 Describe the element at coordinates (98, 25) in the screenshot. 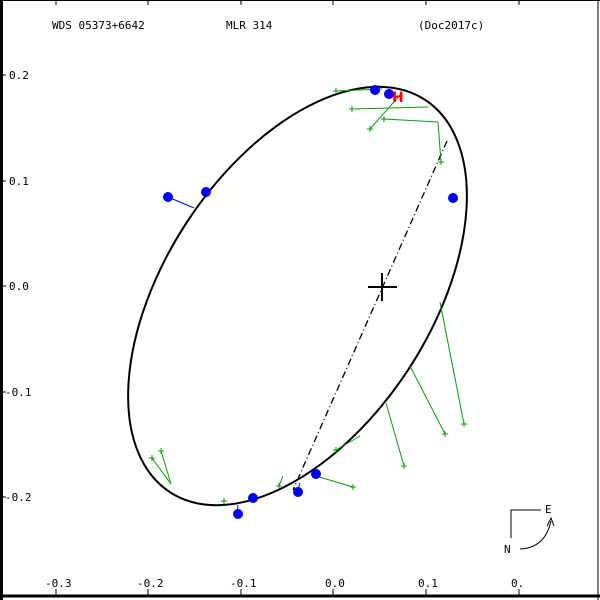

I see `wds-id-label: WDS 05373+6642` at that location.